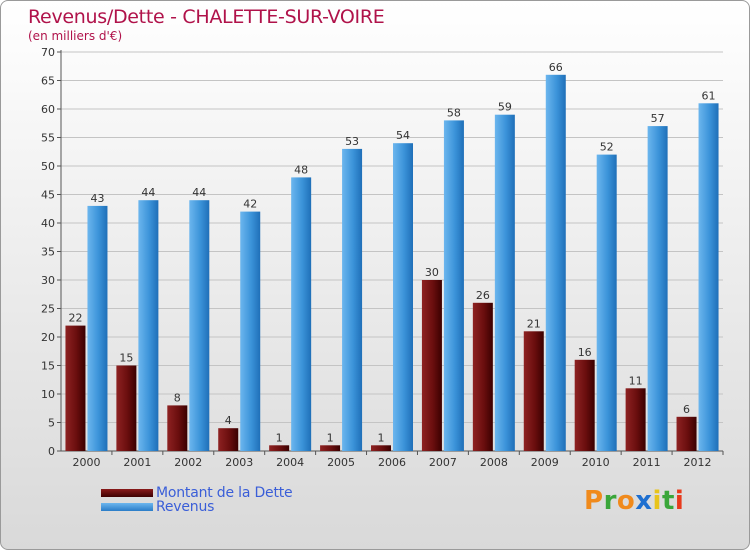 The image size is (750, 550). What do you see at coordinates (224, 493) in the screenshot?
I see `legend-label-dette: Montant de la Dette` at bounding box center [224, 493].